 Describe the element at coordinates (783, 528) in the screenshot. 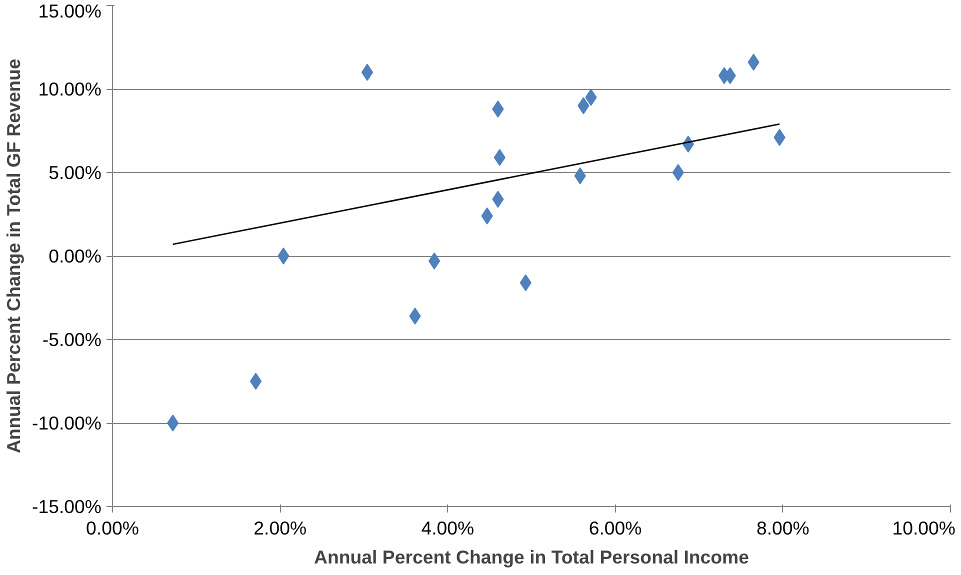

I see `x-tick-label: 8.00%` at that location.